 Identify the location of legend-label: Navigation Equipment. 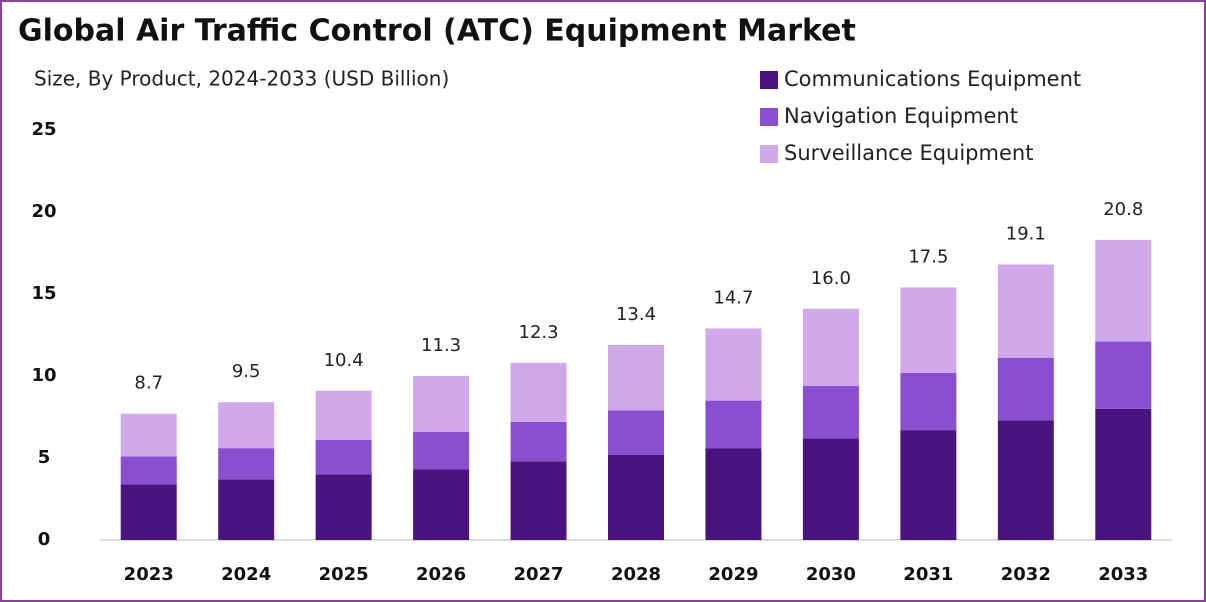
(901, 116).